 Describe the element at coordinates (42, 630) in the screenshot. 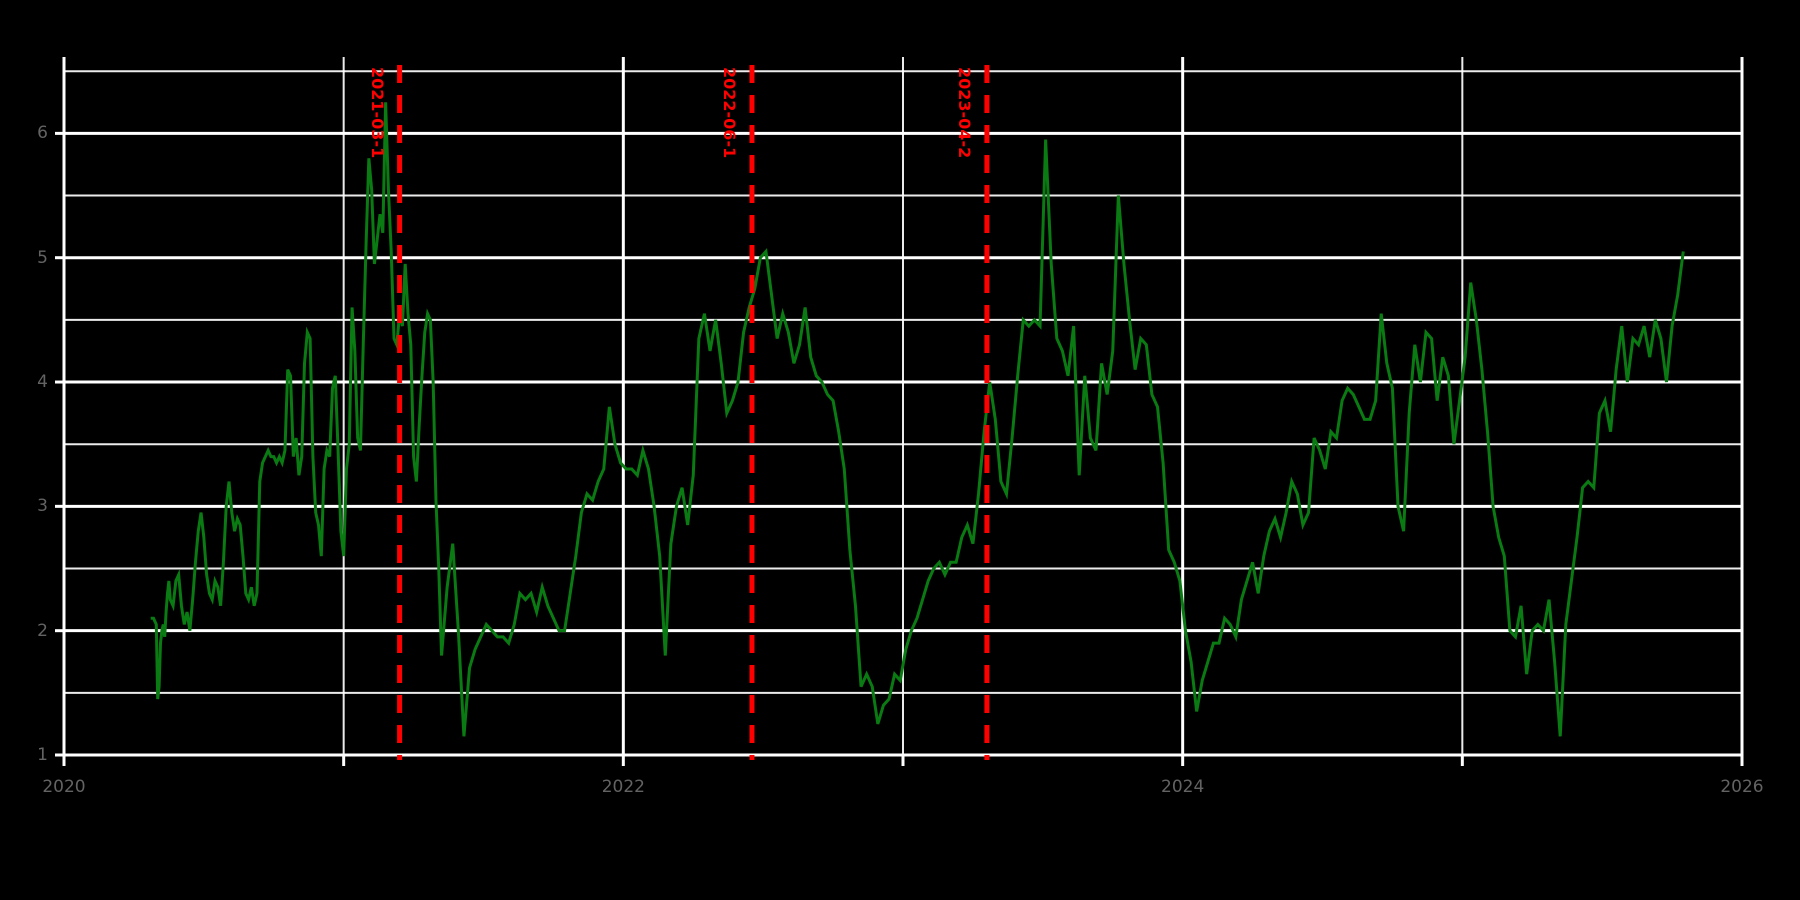

I see `y-axis-tick-label: 2` at that location.